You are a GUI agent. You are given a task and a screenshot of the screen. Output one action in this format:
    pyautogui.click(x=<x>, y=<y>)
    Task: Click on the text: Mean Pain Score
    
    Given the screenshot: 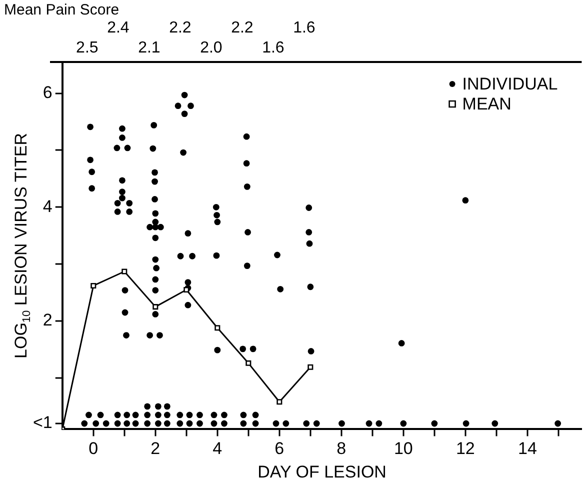 What is the action you would take?
    pyautogui.click(x=62, y=10)
    